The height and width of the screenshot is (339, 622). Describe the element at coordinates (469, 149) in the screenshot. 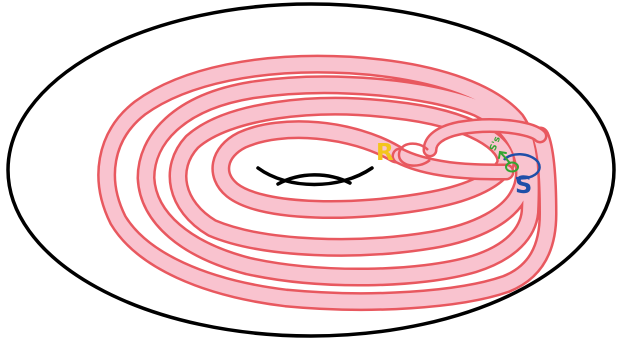

I see `connector-band` at that location.